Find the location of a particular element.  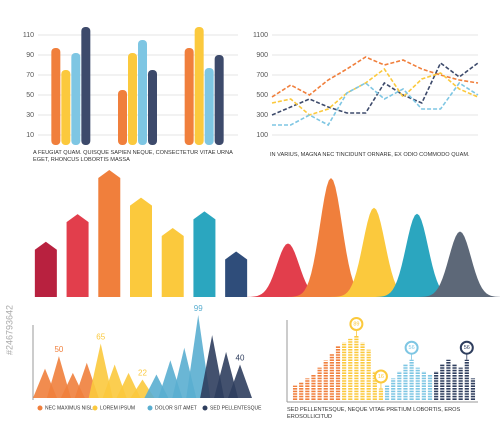

data-label: 89 is located at coordinates (356, 324).